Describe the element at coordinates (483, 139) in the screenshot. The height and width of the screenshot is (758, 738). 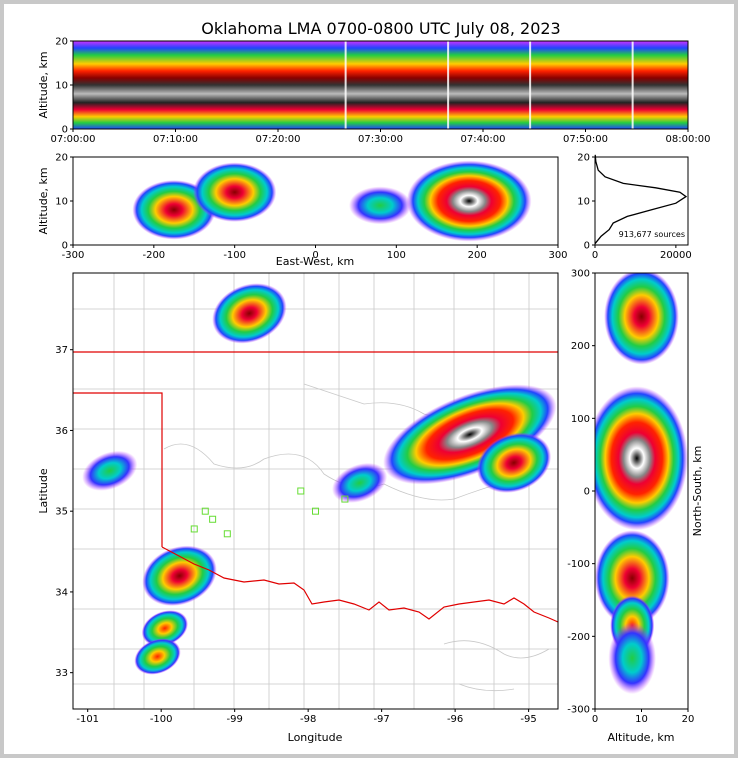
I see `altitude-time-x-tick-label: 07:40:00` at that location.